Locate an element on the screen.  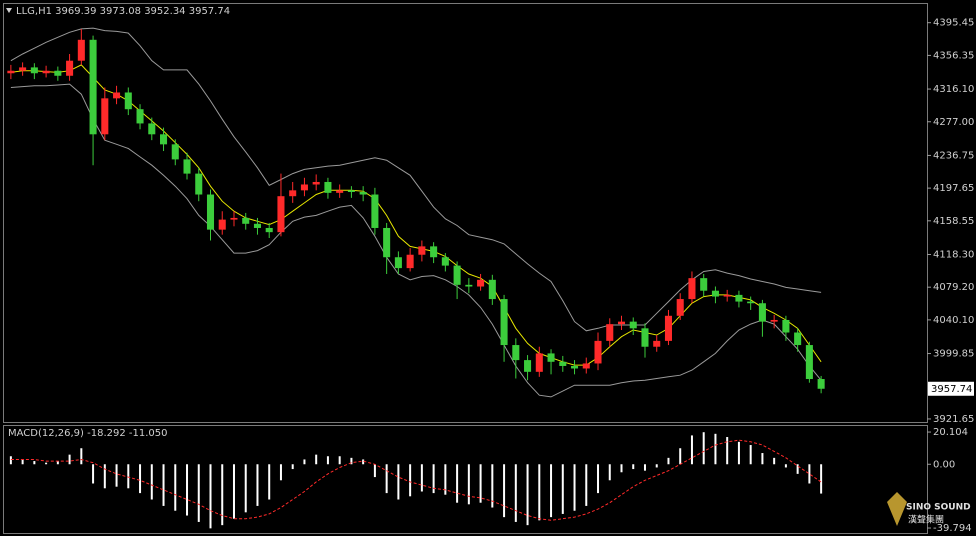
y-tick-label: 4079.20 is located at coordinates (953, 287).